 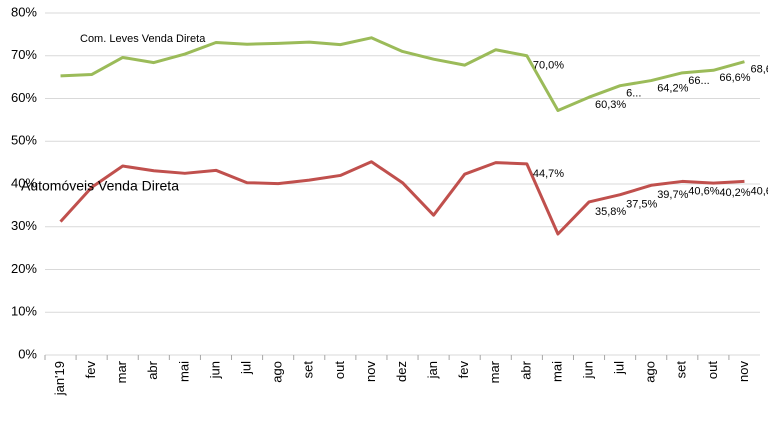 I want to click on y-tick-label: 50%, so click(x=24, y=140).